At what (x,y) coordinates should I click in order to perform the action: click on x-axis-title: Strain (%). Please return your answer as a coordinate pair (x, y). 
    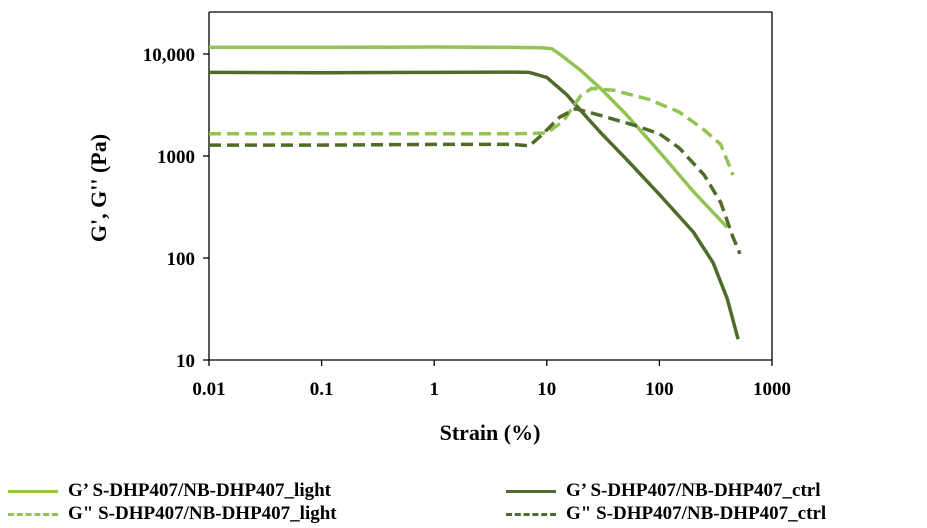
    Looking at the image, I should click on (490, 432).